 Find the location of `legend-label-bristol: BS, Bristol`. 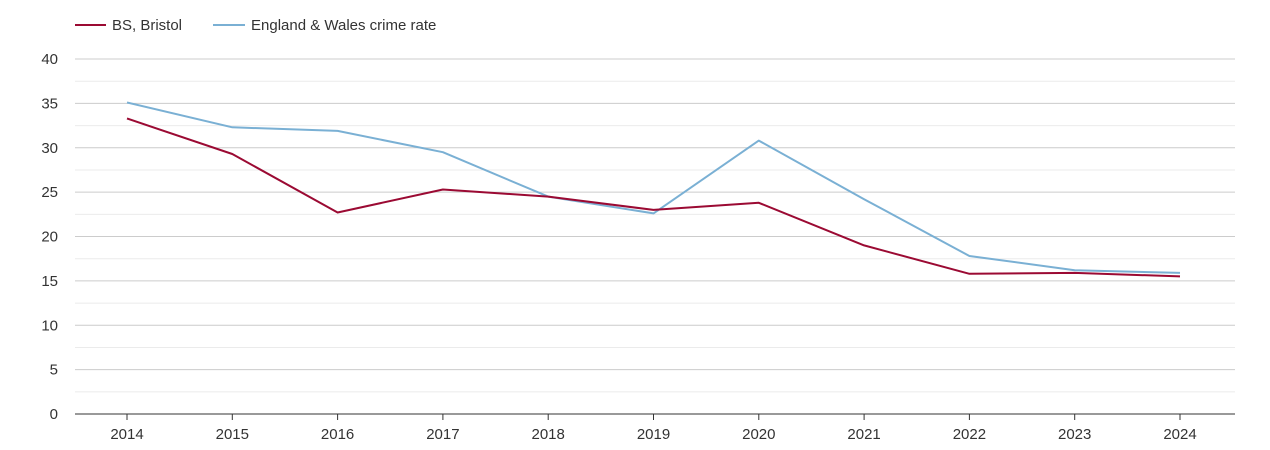

legend-label-bristol: BS, Bristol is located at coordinates (147, 25).